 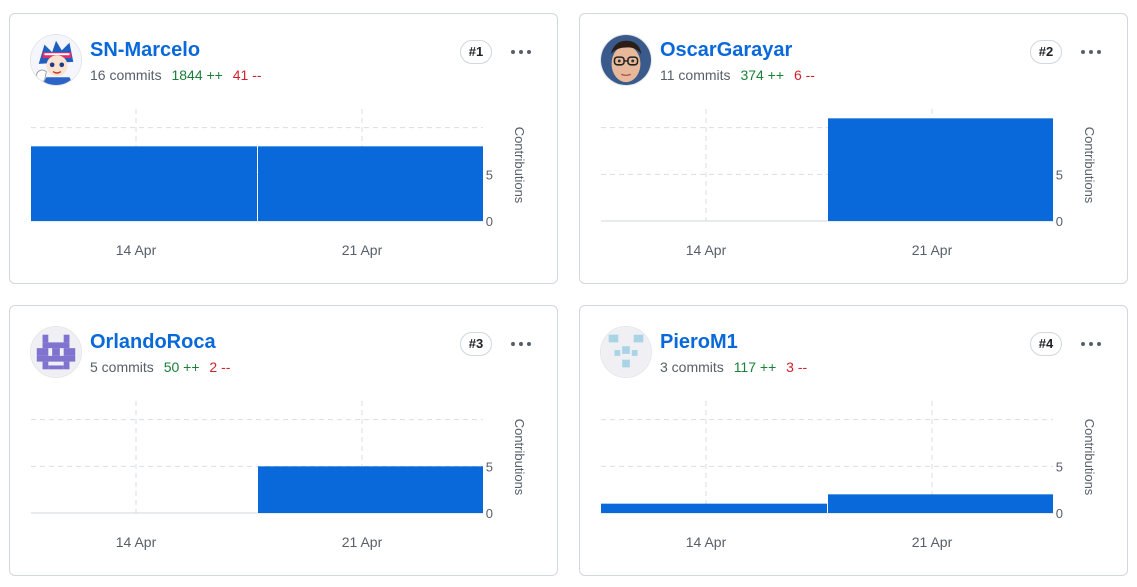 I want to click on additions-count: 50 ++, so click(x=181, y=367).